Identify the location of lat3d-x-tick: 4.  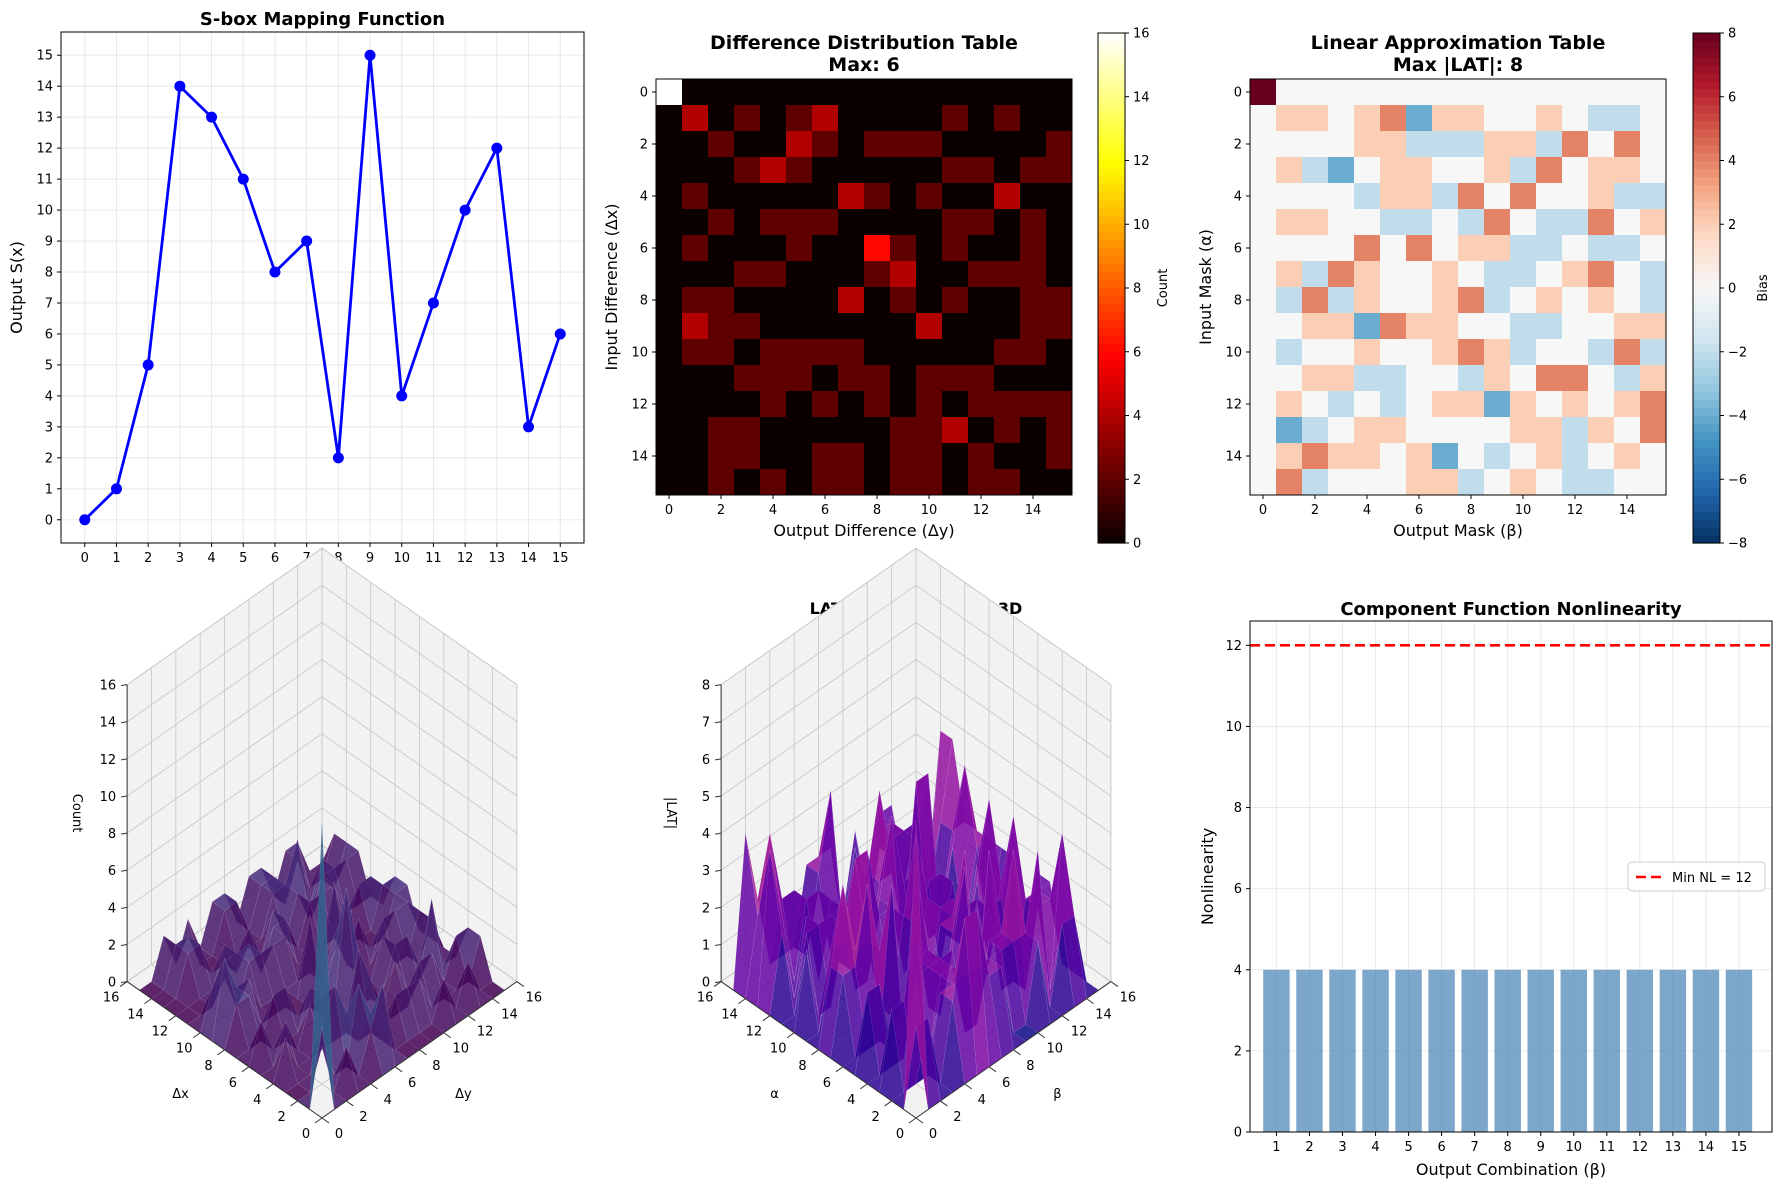
(851, 1100).